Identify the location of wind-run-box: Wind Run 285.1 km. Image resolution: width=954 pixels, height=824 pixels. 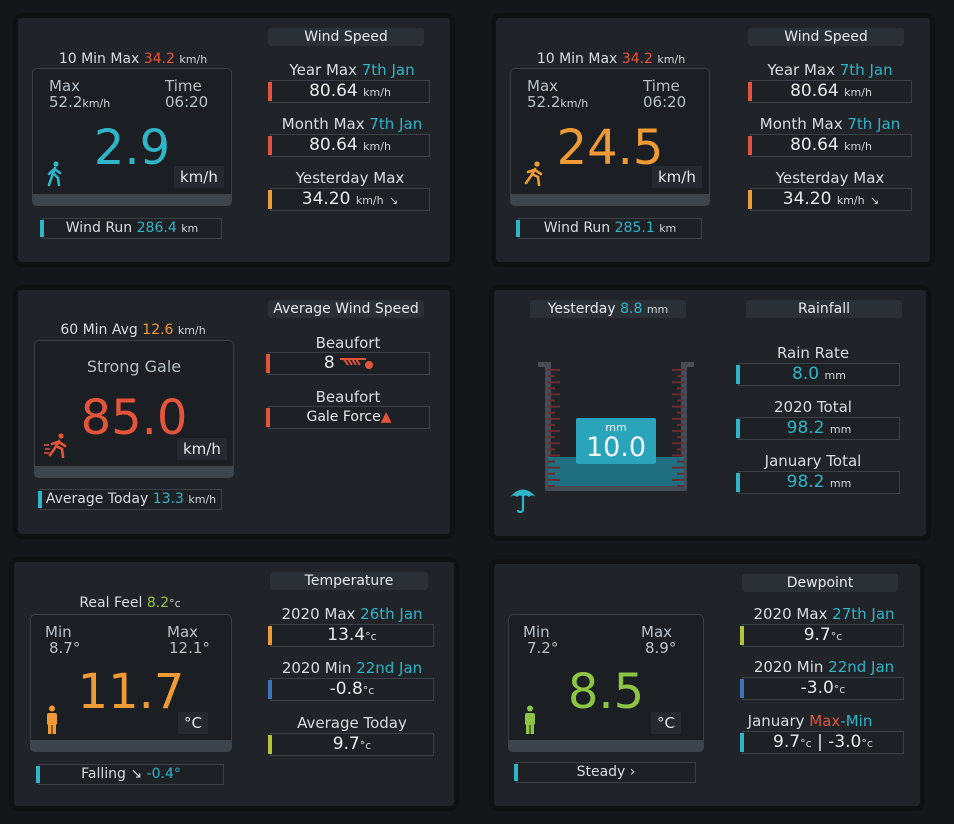
(609, 228).